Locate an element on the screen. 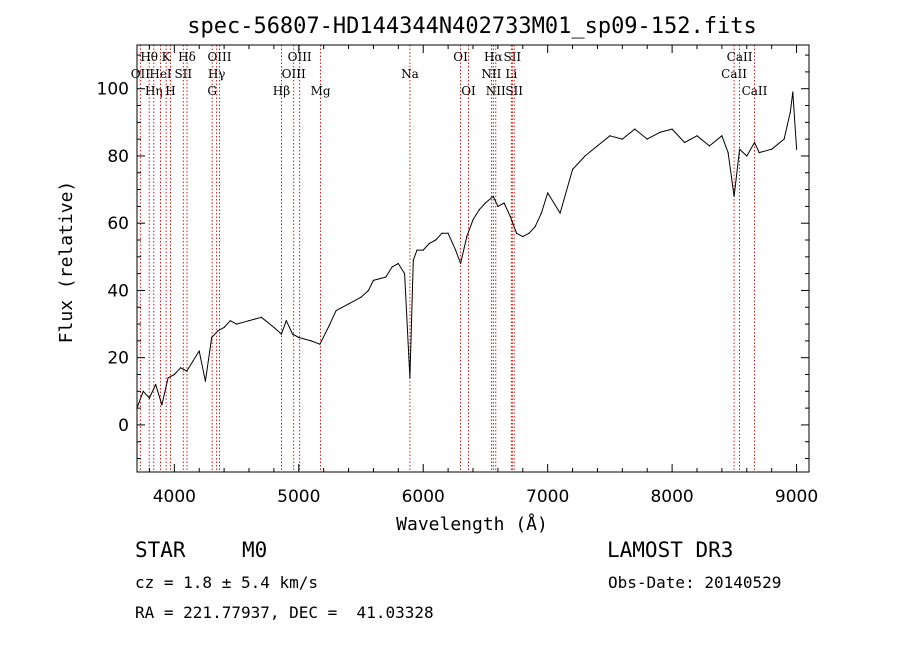 Image resolution: width=900 pixels, height=649 pixels. x-axis-label: Wavelength (Å) is located at coordinates (472, 524).